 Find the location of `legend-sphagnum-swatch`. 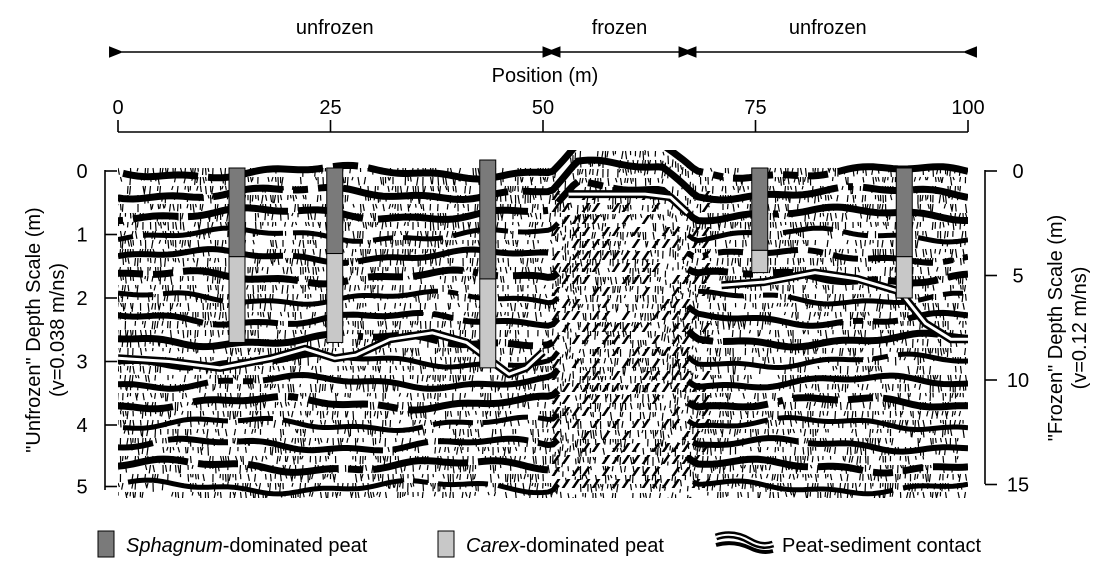

legend-sphagnum-swatch is located at coordinates (106, 544).